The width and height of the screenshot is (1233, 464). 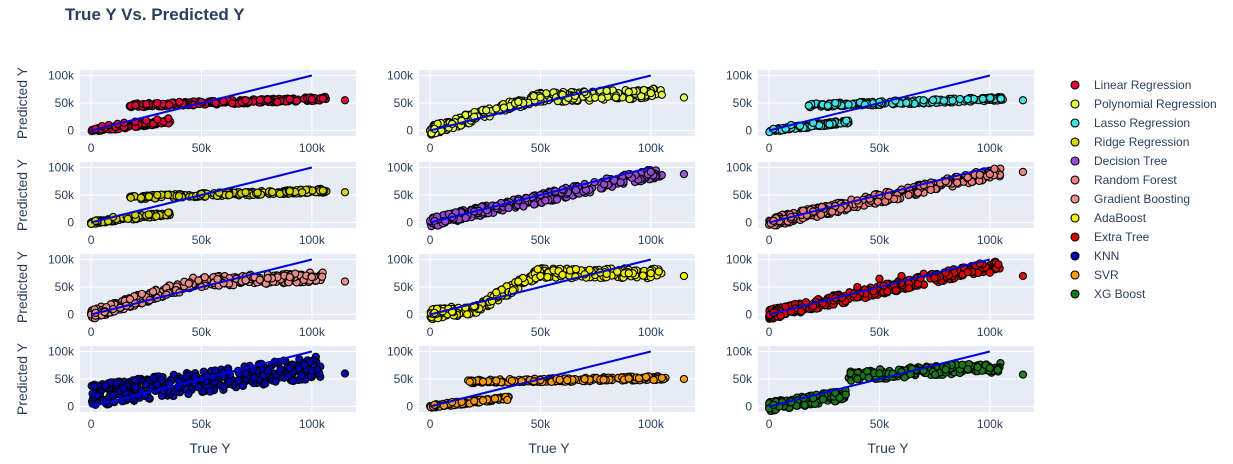 What do you see at coordinates (1143, 104) in the screenshot?
I see `legend-item-polynomial-regression: Polynomial Regression` at bounding box center [1143, 104].